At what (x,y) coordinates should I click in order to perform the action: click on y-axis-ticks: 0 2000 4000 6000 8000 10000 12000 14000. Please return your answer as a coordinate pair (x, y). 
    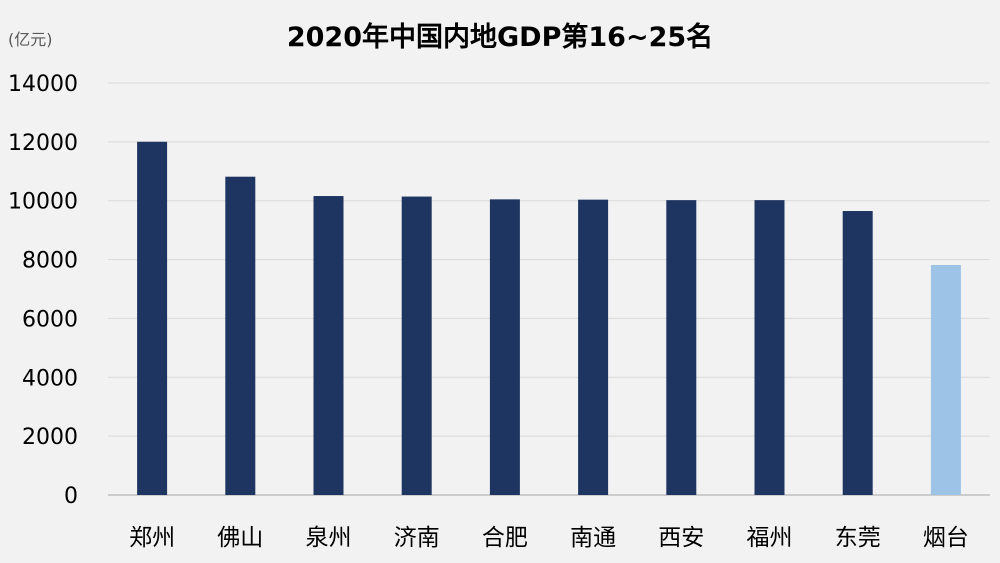
    Looking at the image, I should click on (43, 290).